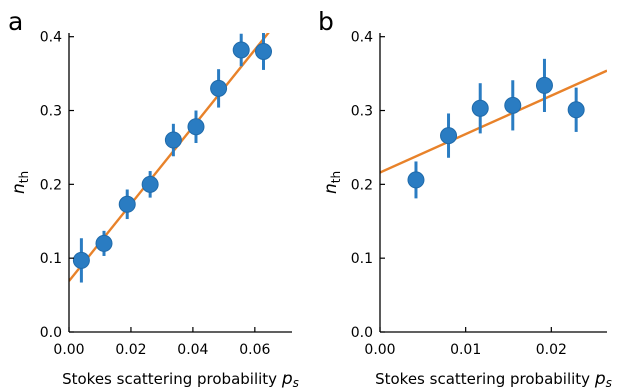 This screenshot has width=620, height=390. What do you see at coordinates (254, 350) in the screenshot?
I see `x-tick-label: 0.06` at bounding box center [254, 350].